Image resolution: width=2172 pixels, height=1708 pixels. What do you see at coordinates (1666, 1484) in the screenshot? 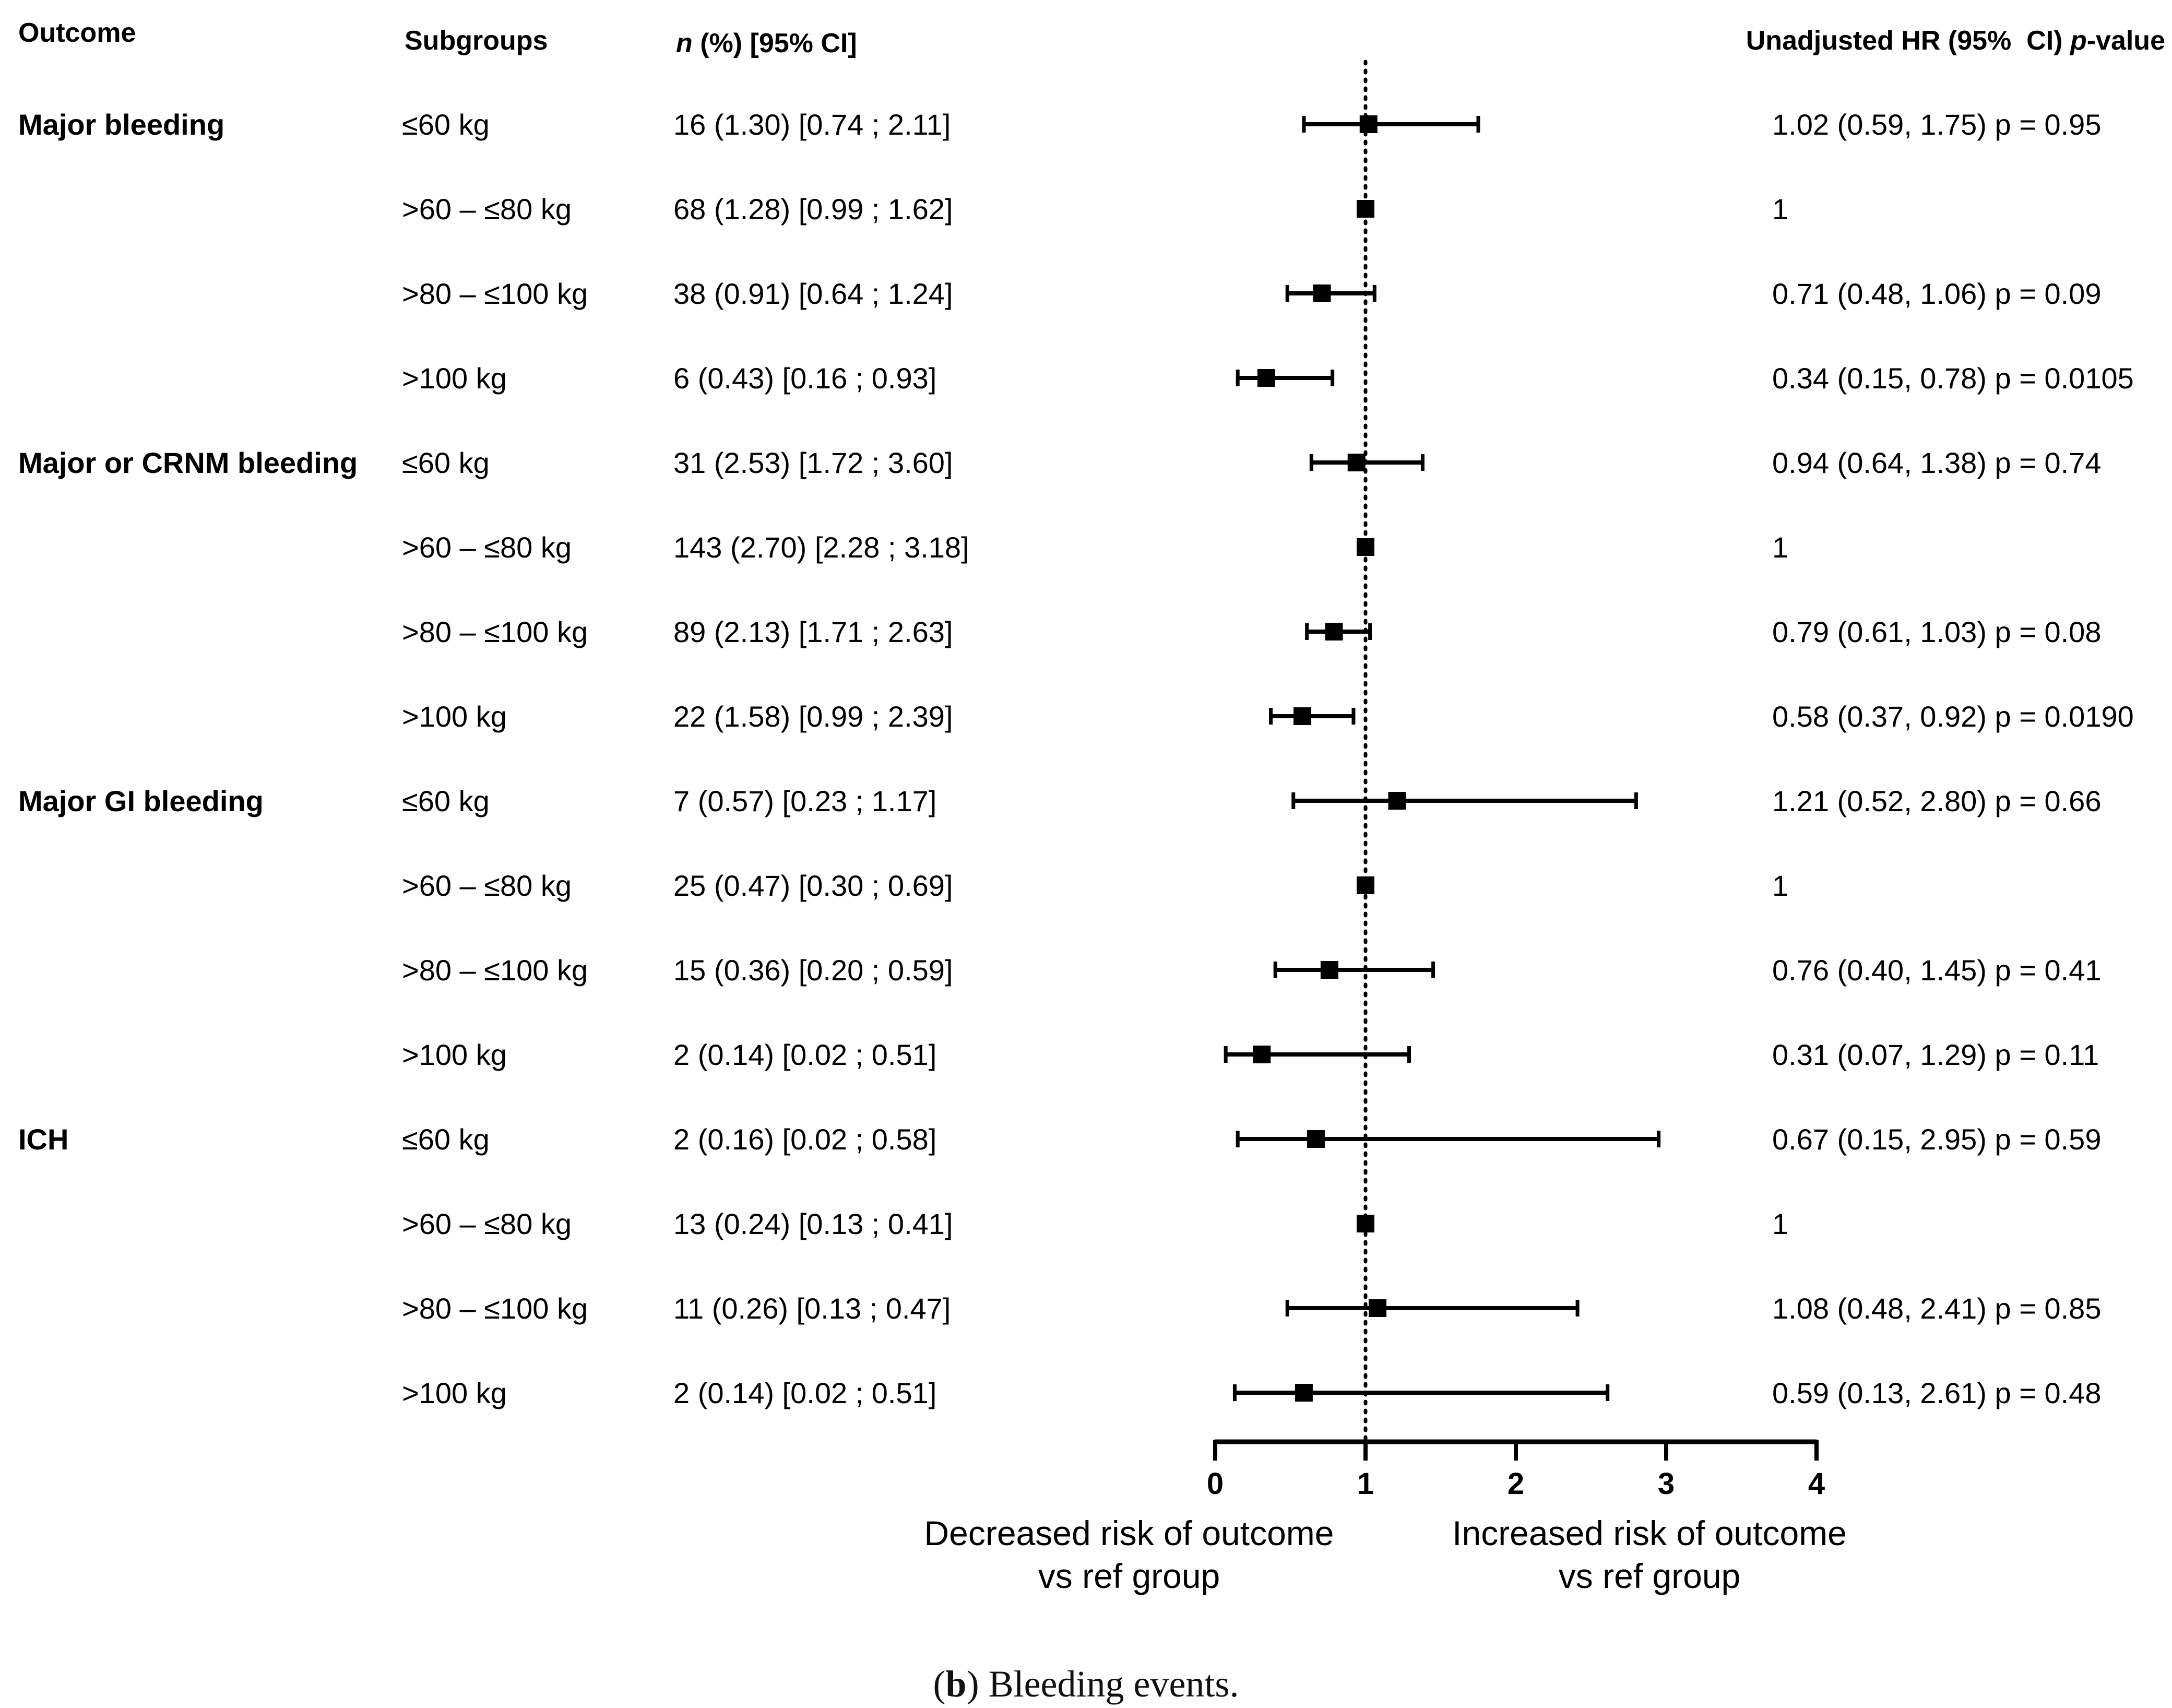
I see `tick-label: 3` at bounding box center [1666, 1484].